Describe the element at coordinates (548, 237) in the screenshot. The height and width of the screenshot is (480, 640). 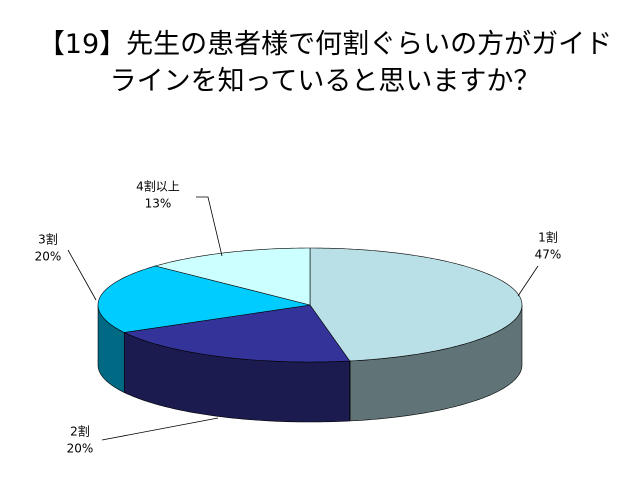
I see `category-label: 1割` at that location.